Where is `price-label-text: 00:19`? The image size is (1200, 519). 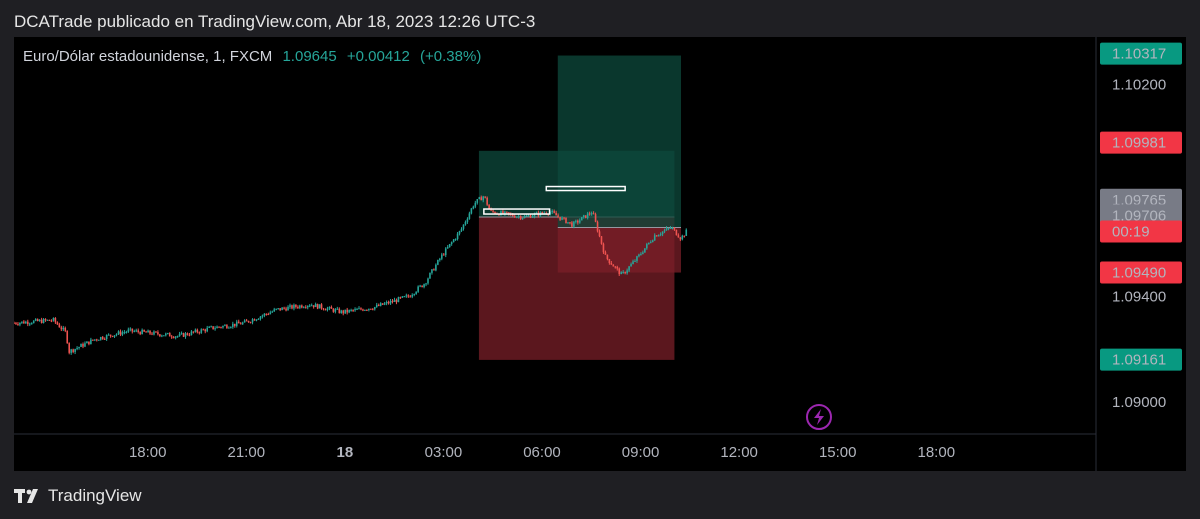 price-label-text: 00:19 is located at coordinates (1131, 232).